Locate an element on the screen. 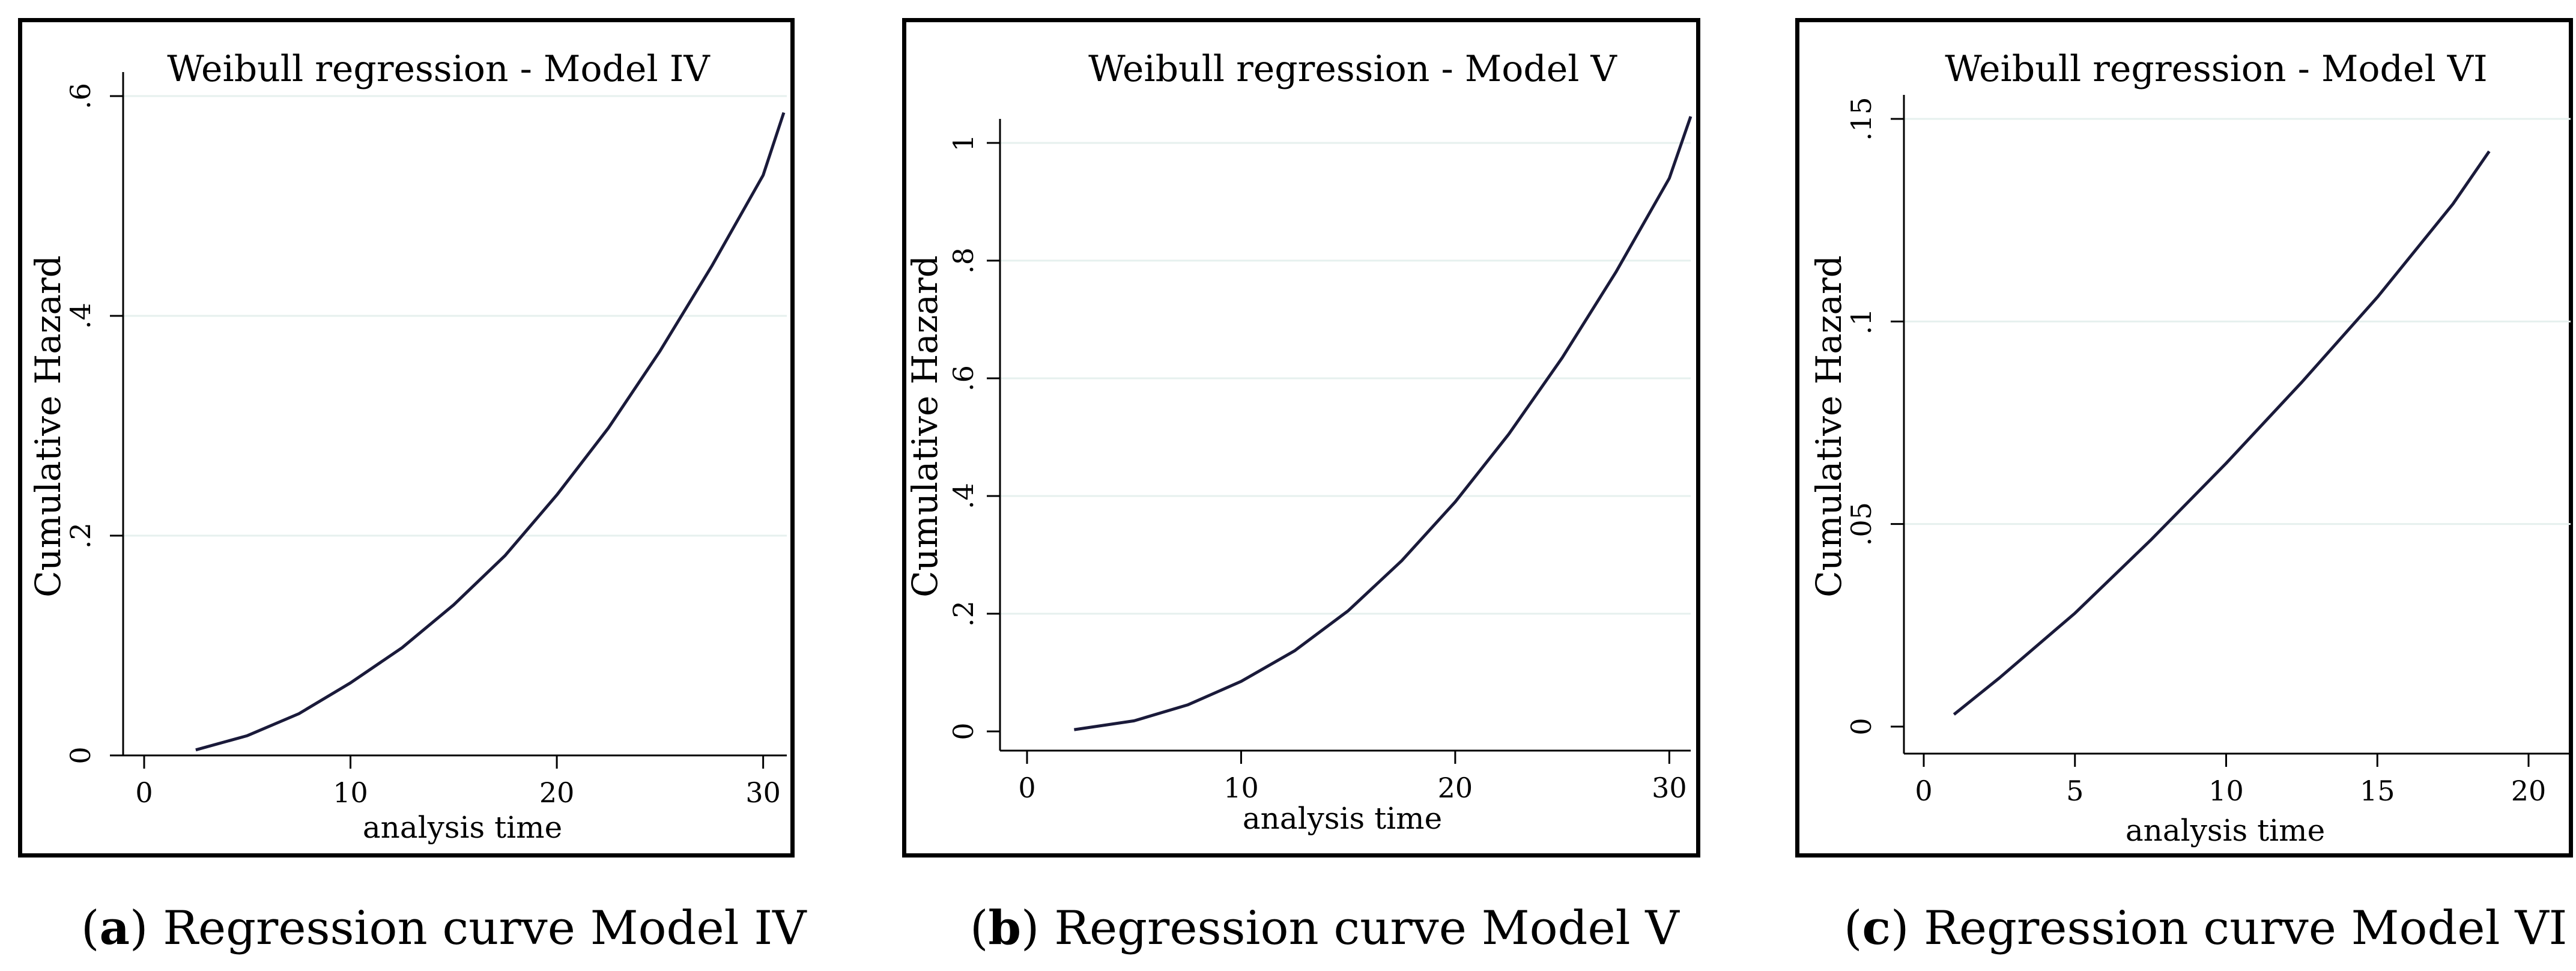  caption-label: b is located at coordinates (1004, 928).